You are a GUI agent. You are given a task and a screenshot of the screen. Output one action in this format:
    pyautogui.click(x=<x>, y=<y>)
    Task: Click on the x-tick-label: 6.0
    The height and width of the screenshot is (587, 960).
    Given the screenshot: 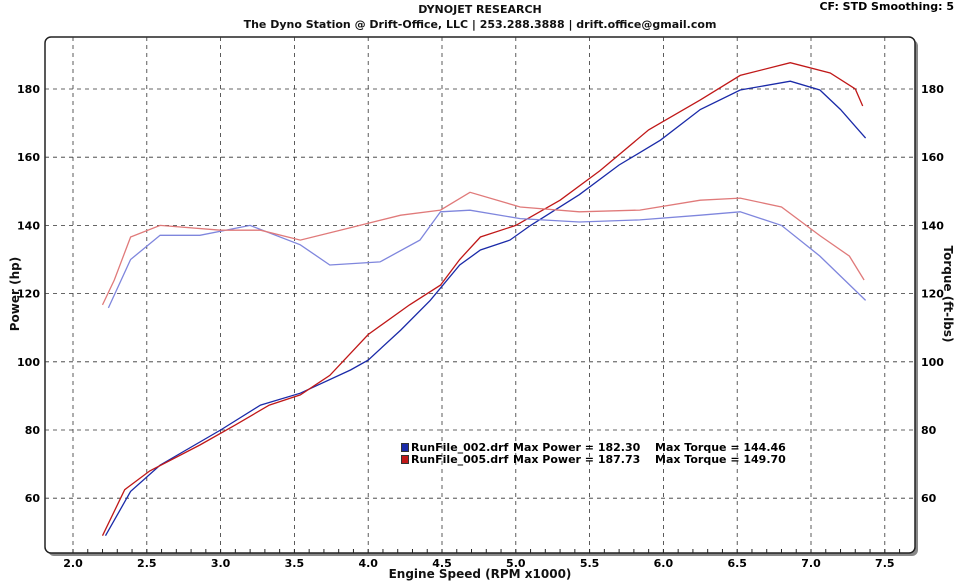 What is the action you would take?
    pyautogui.click(x=664, y=563)
    